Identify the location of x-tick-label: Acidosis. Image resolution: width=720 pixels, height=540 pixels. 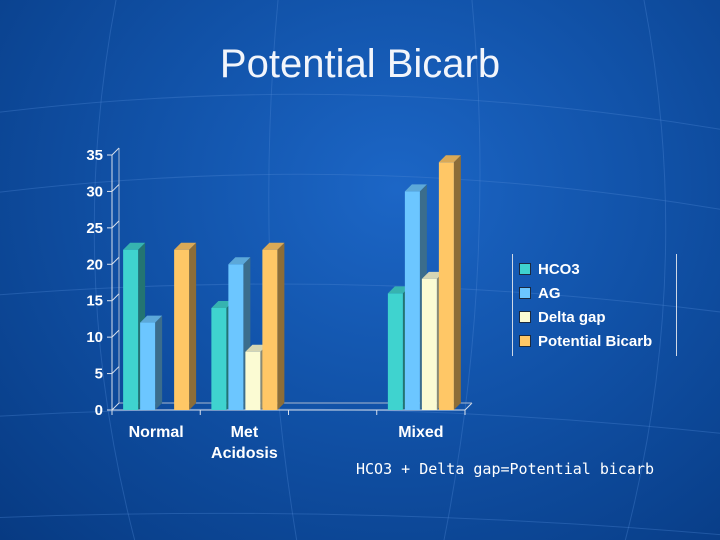
(244, 453).